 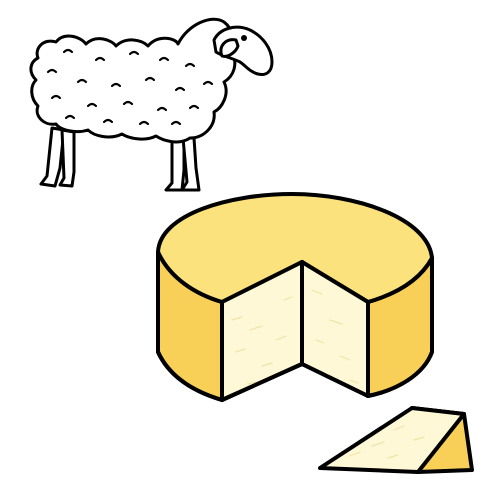 What do you see at coordinates (120, 159) in the screenshot?
I see `sheep-legs` at bounding box center [120, 159].